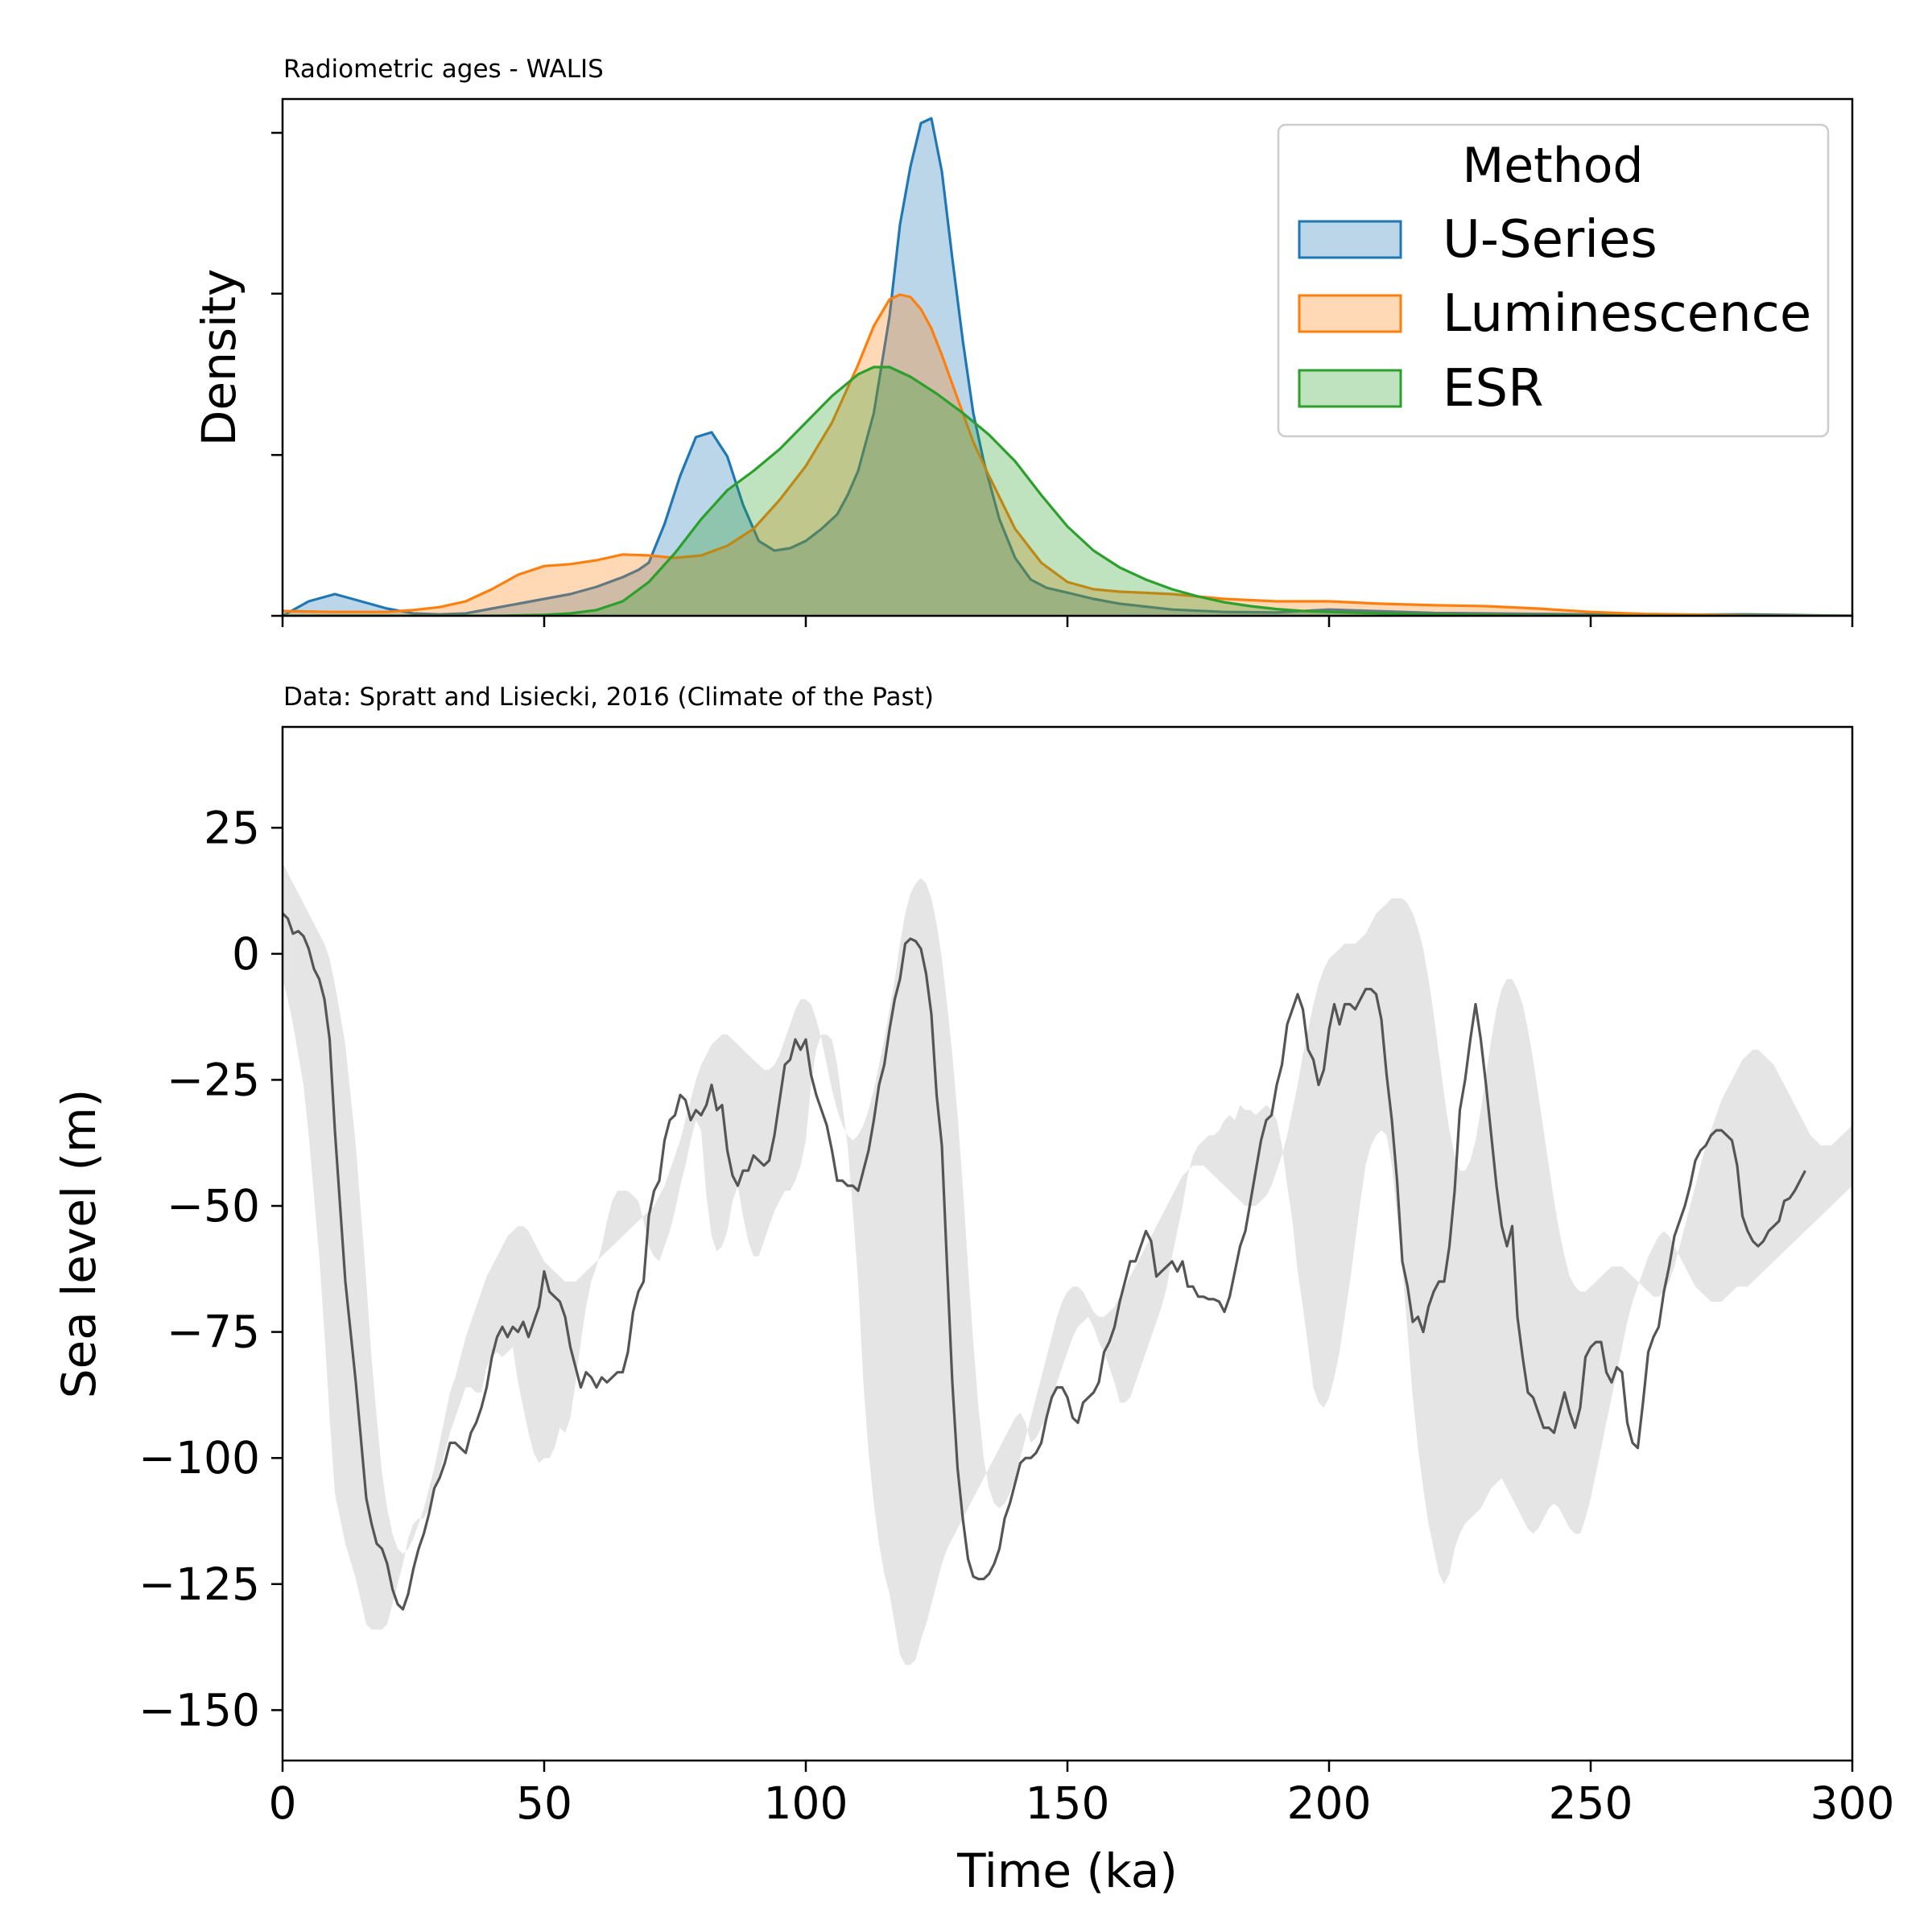  I want to click on sea-level-x-tick-label-4: 200, so click(1329, 1803).